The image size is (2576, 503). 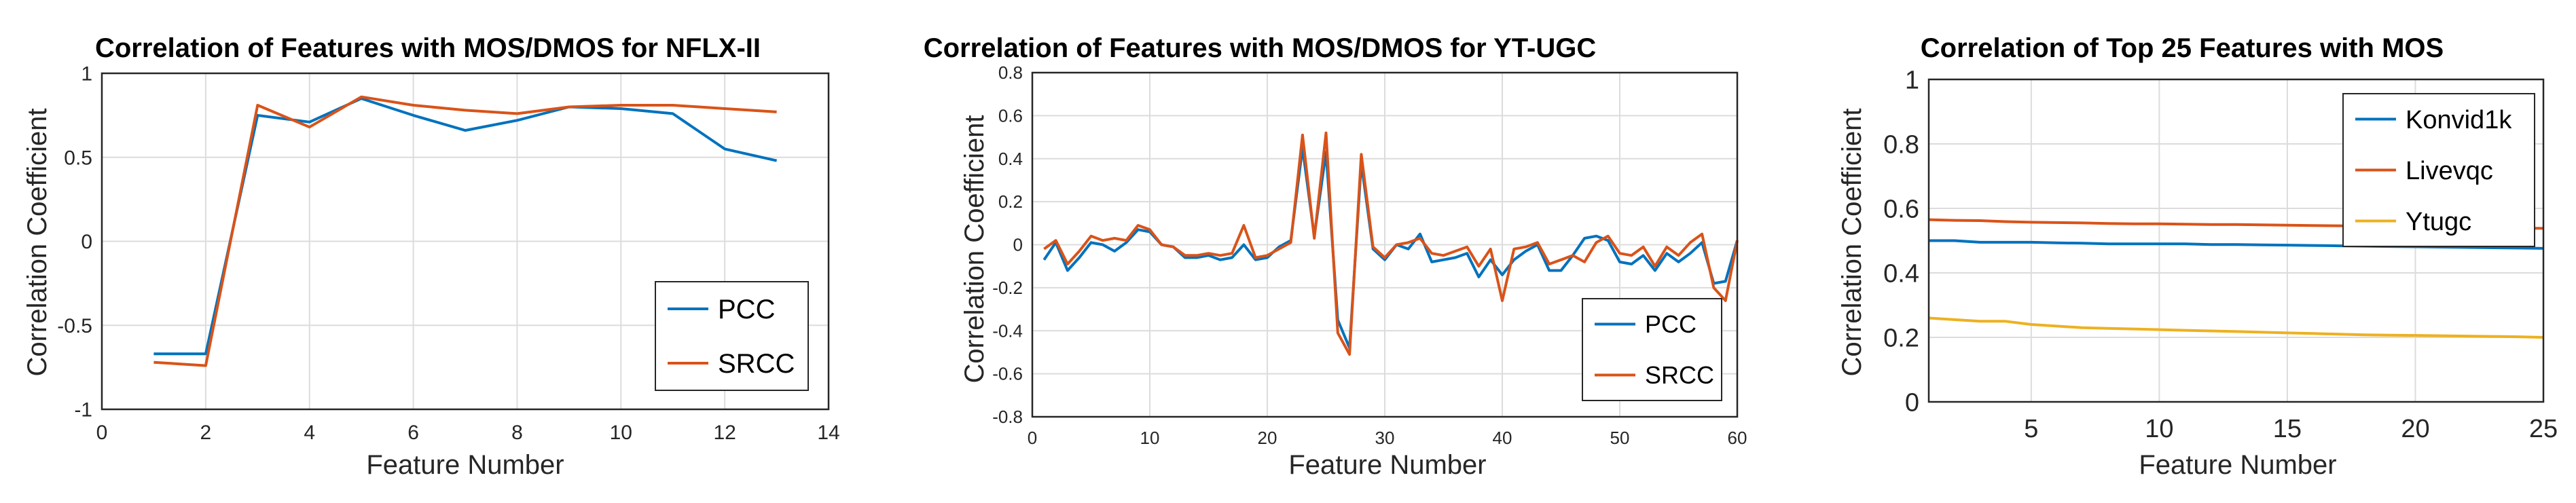 What do you see at coordinates (309, 433) in the screenshot?
I see `x-tick-label: 4` at bounding box center [309, 433].